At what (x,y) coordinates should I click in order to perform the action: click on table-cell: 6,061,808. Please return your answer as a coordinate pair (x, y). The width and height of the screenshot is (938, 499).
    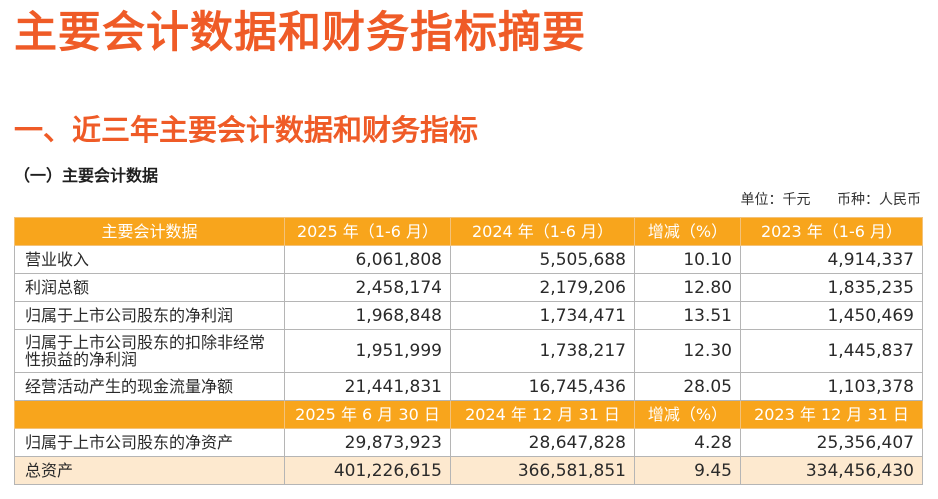
    Looking at the image, I should click on (367, 259).